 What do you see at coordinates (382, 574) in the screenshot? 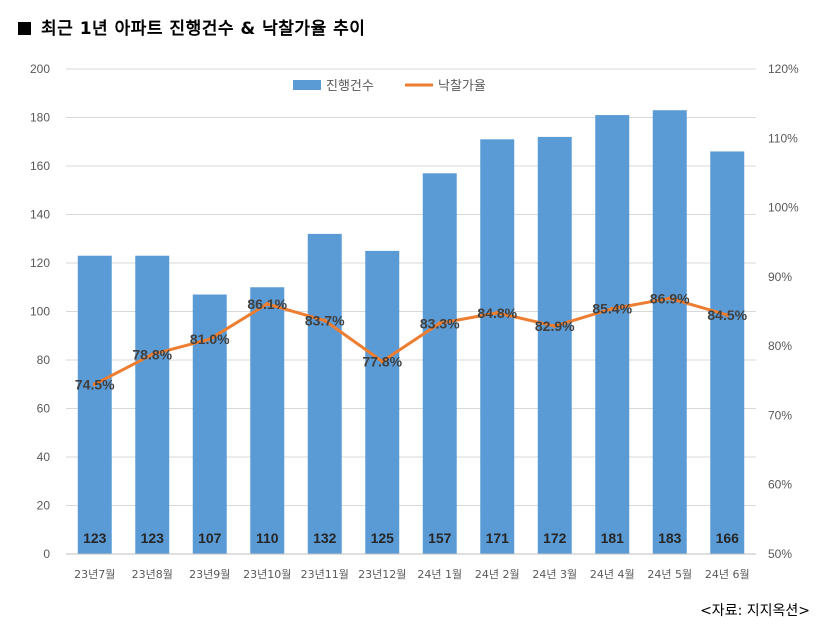
I see `x-tick-label: 23년12월` at bounding box center [382, 574].